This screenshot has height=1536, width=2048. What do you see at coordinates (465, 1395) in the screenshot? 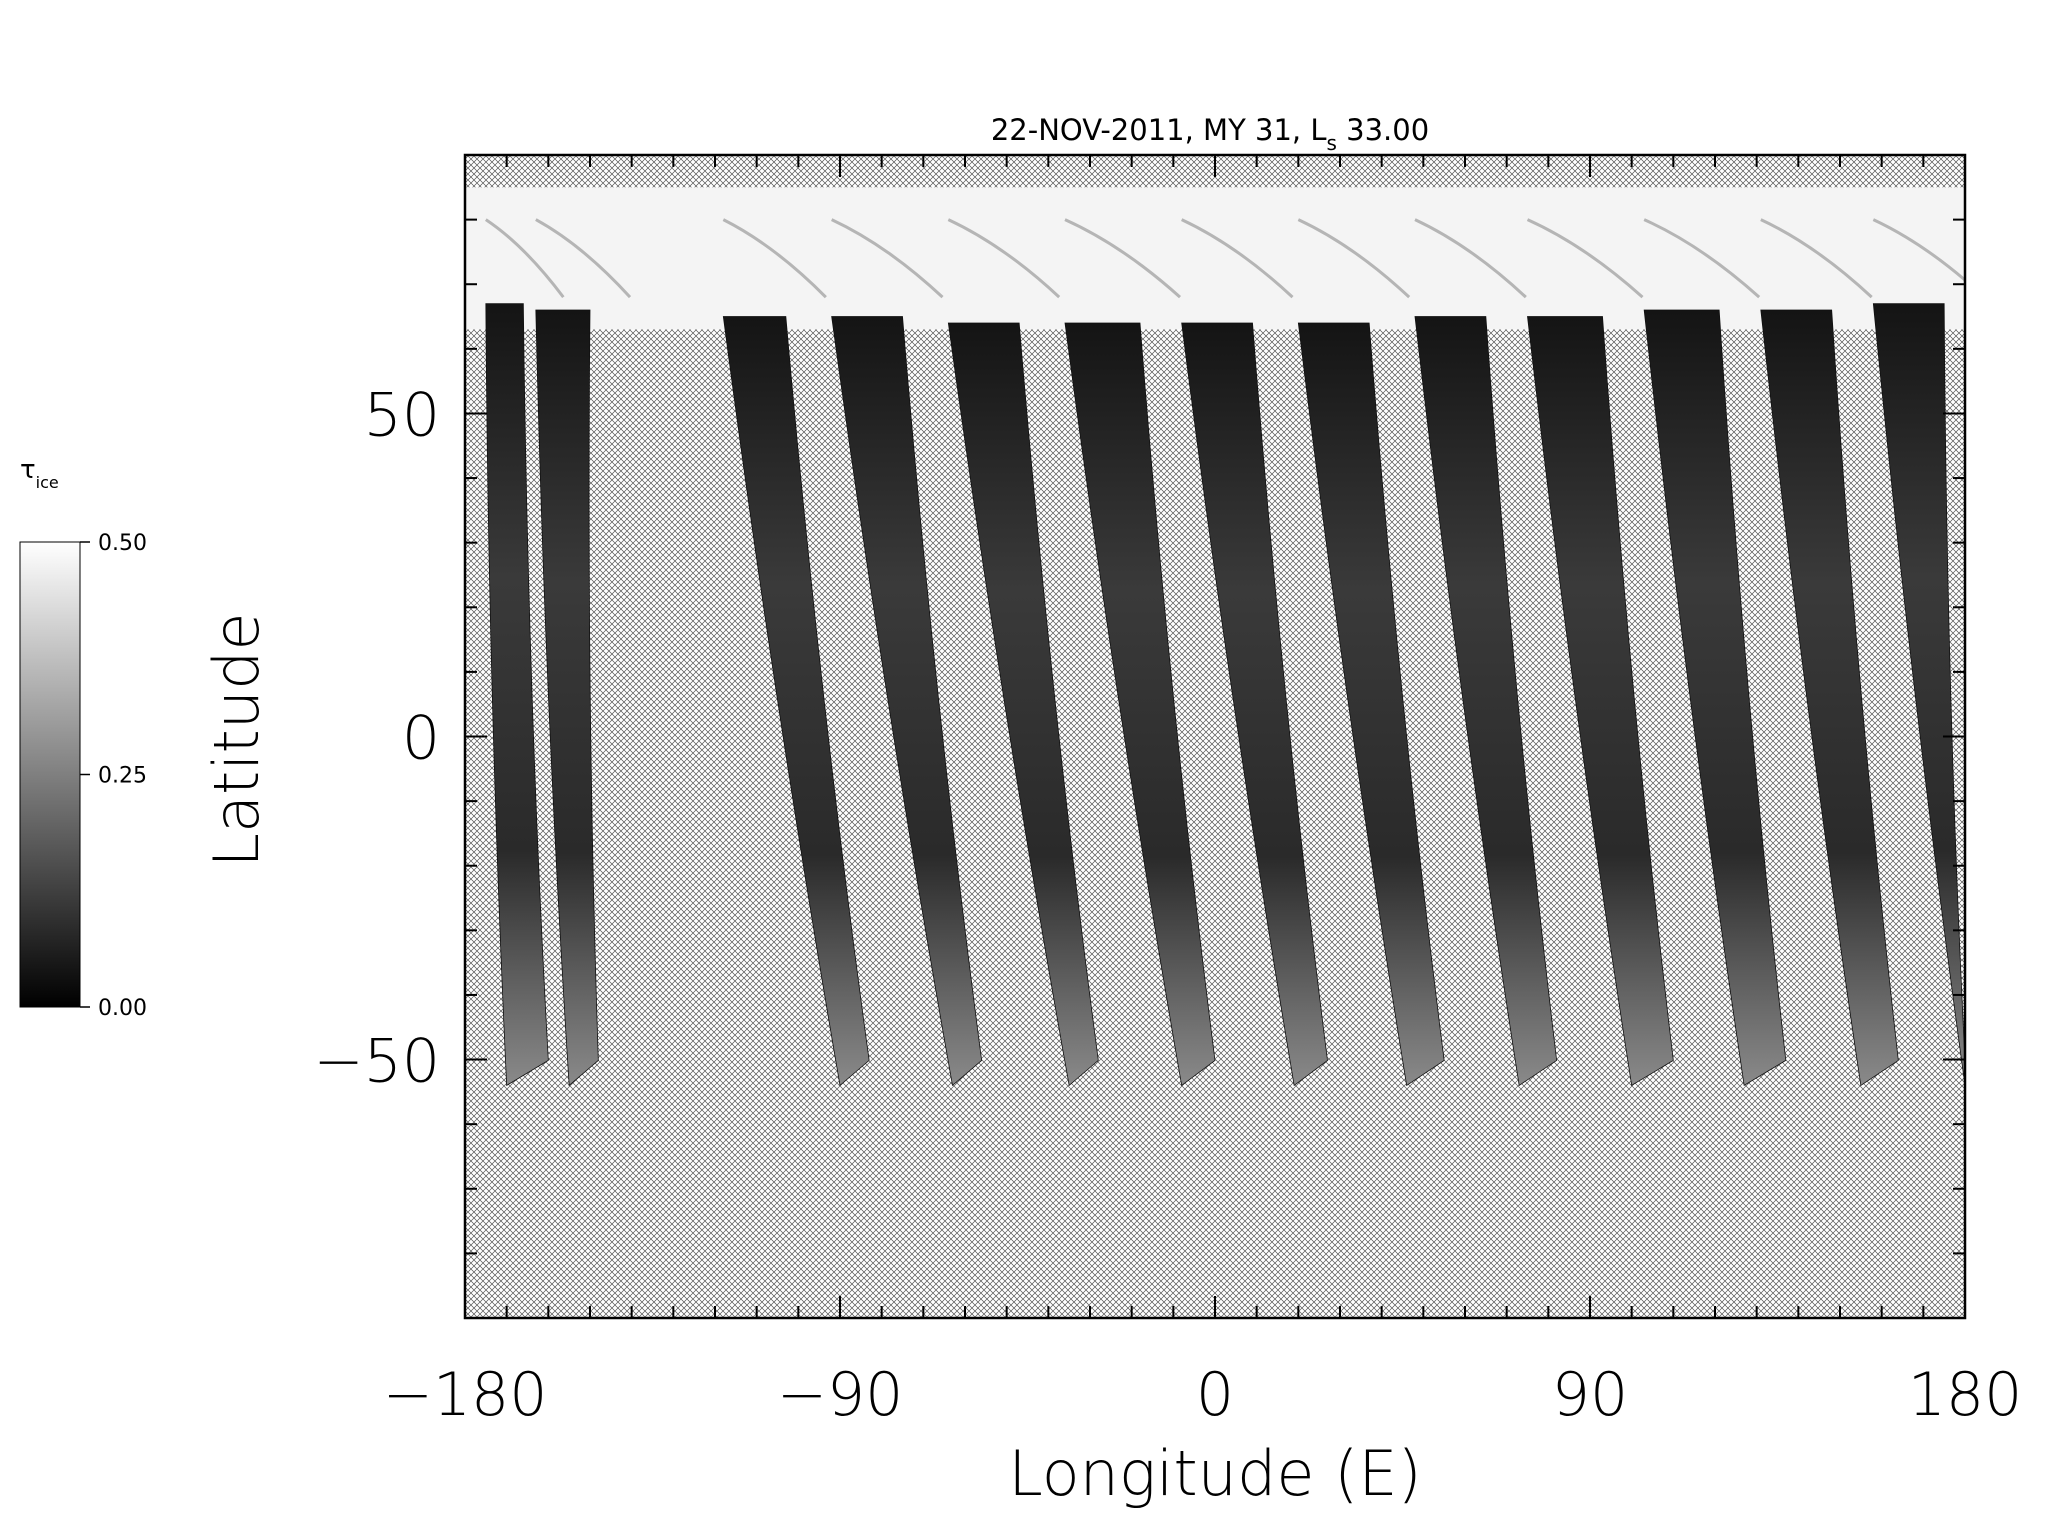
I see `x-tick-label: −180` at bounding box center [465, 1395].